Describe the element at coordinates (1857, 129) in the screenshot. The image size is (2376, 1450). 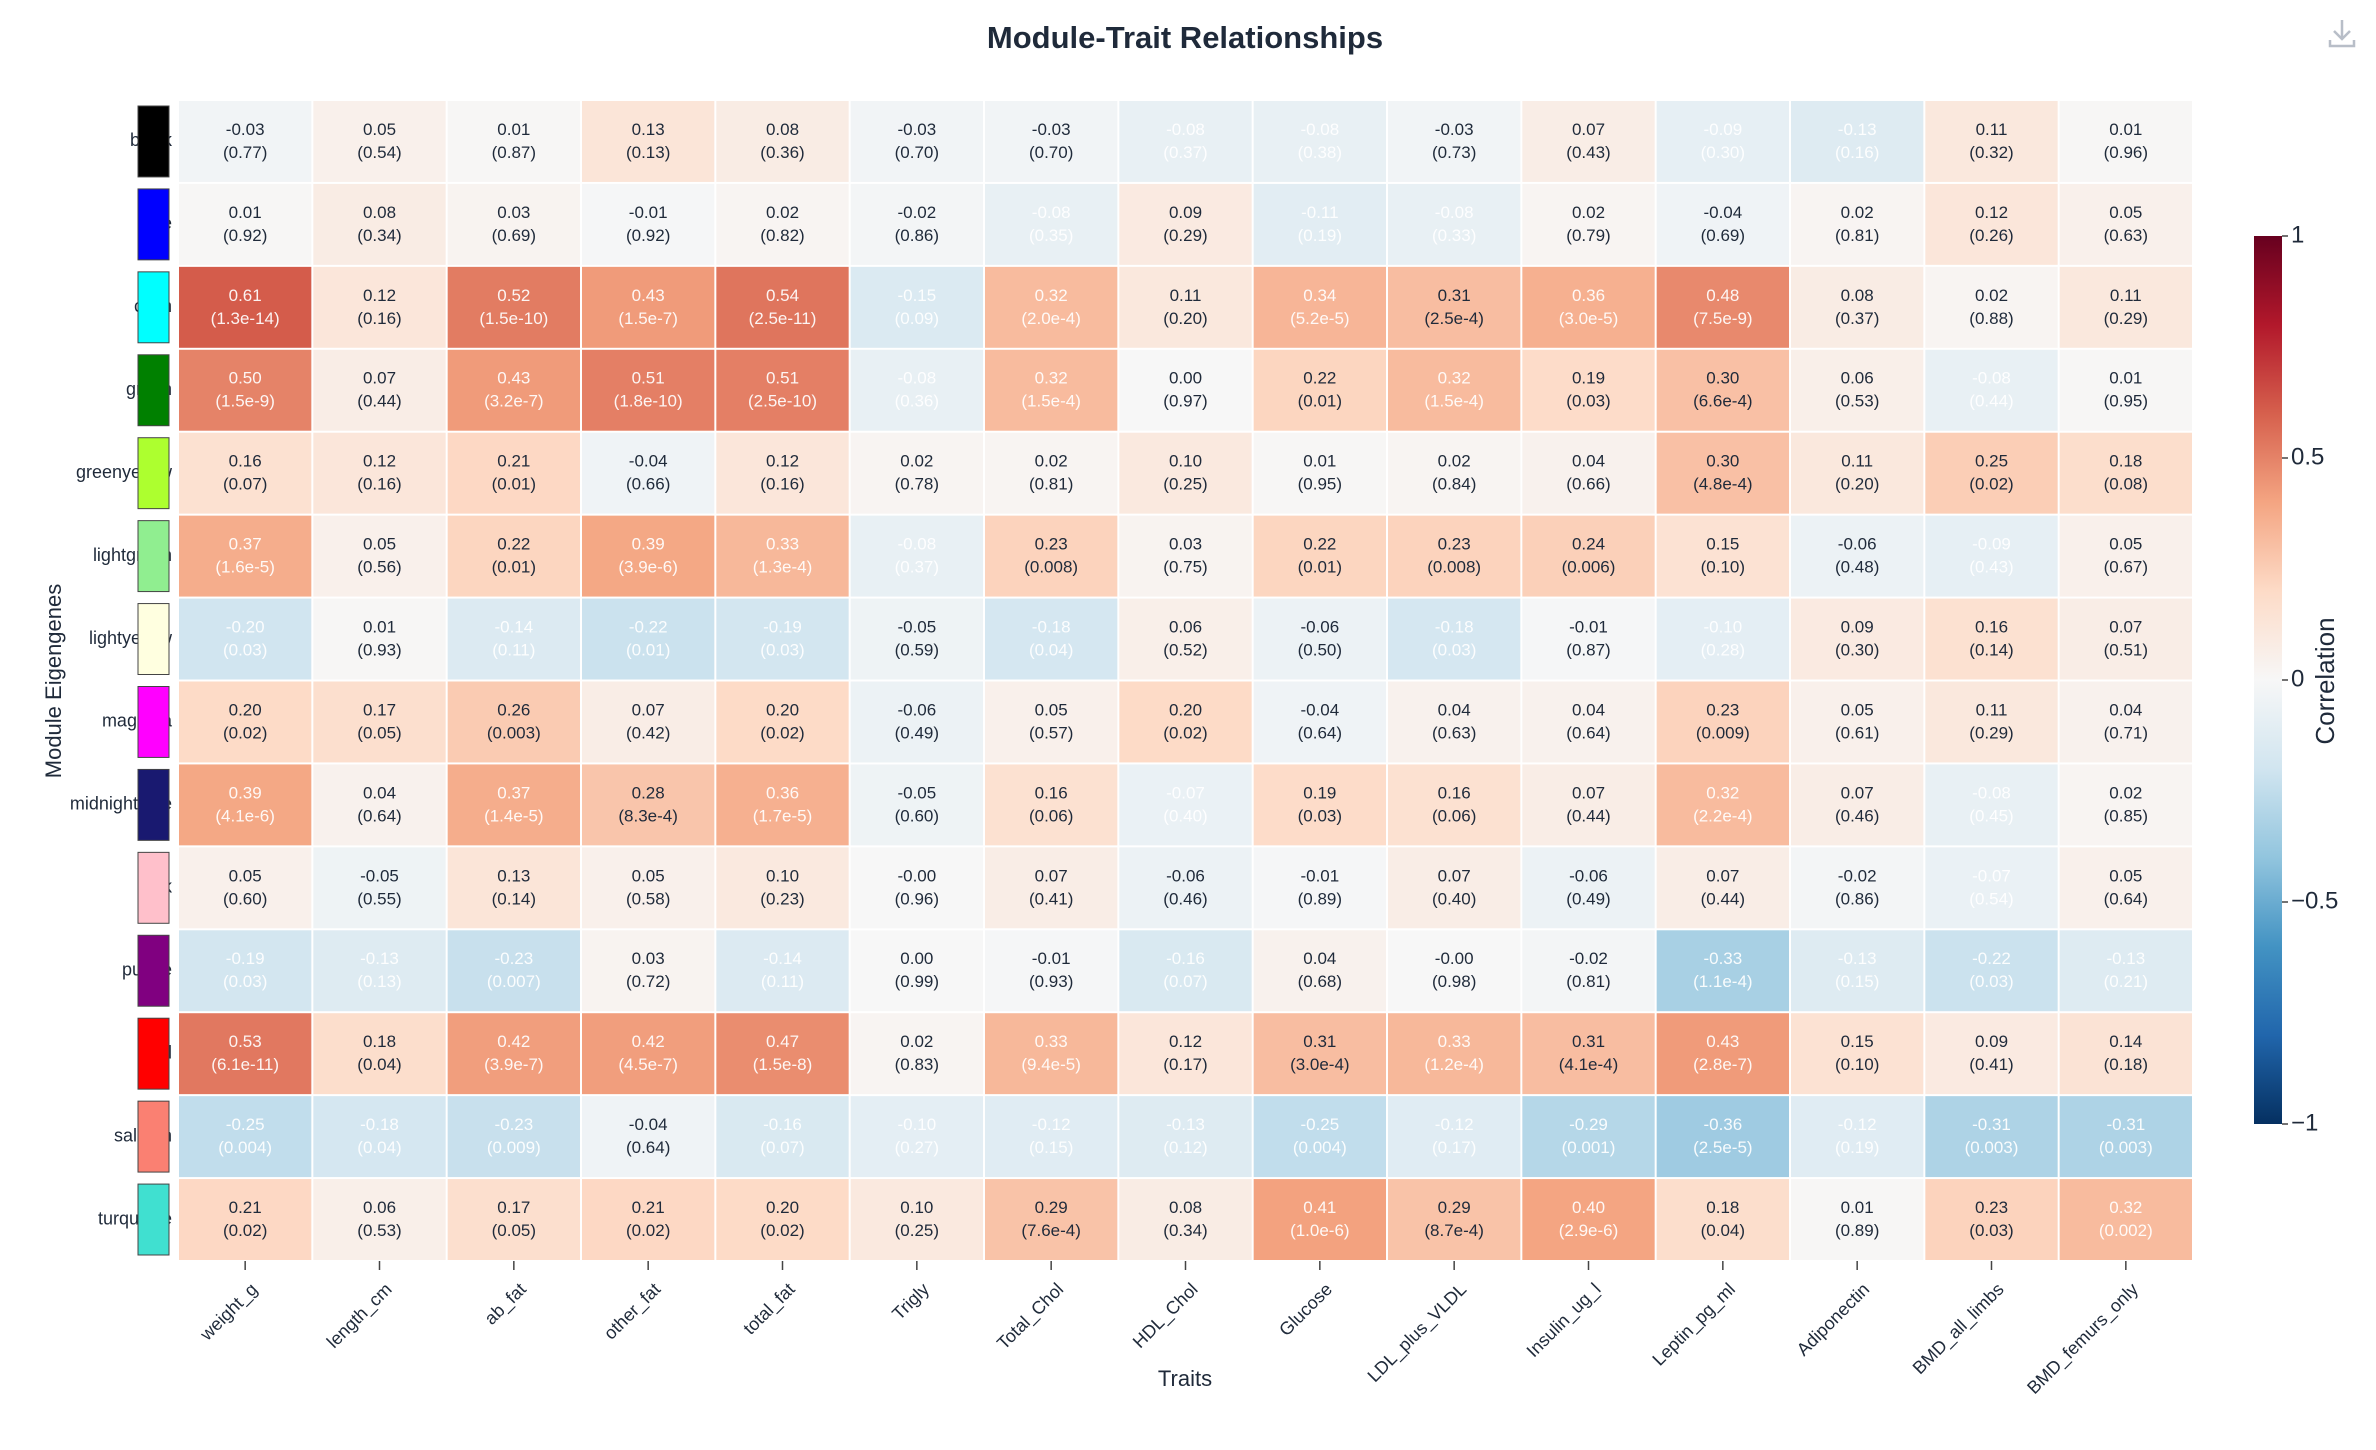
I see `cell-value-label: -0.13` at that location.